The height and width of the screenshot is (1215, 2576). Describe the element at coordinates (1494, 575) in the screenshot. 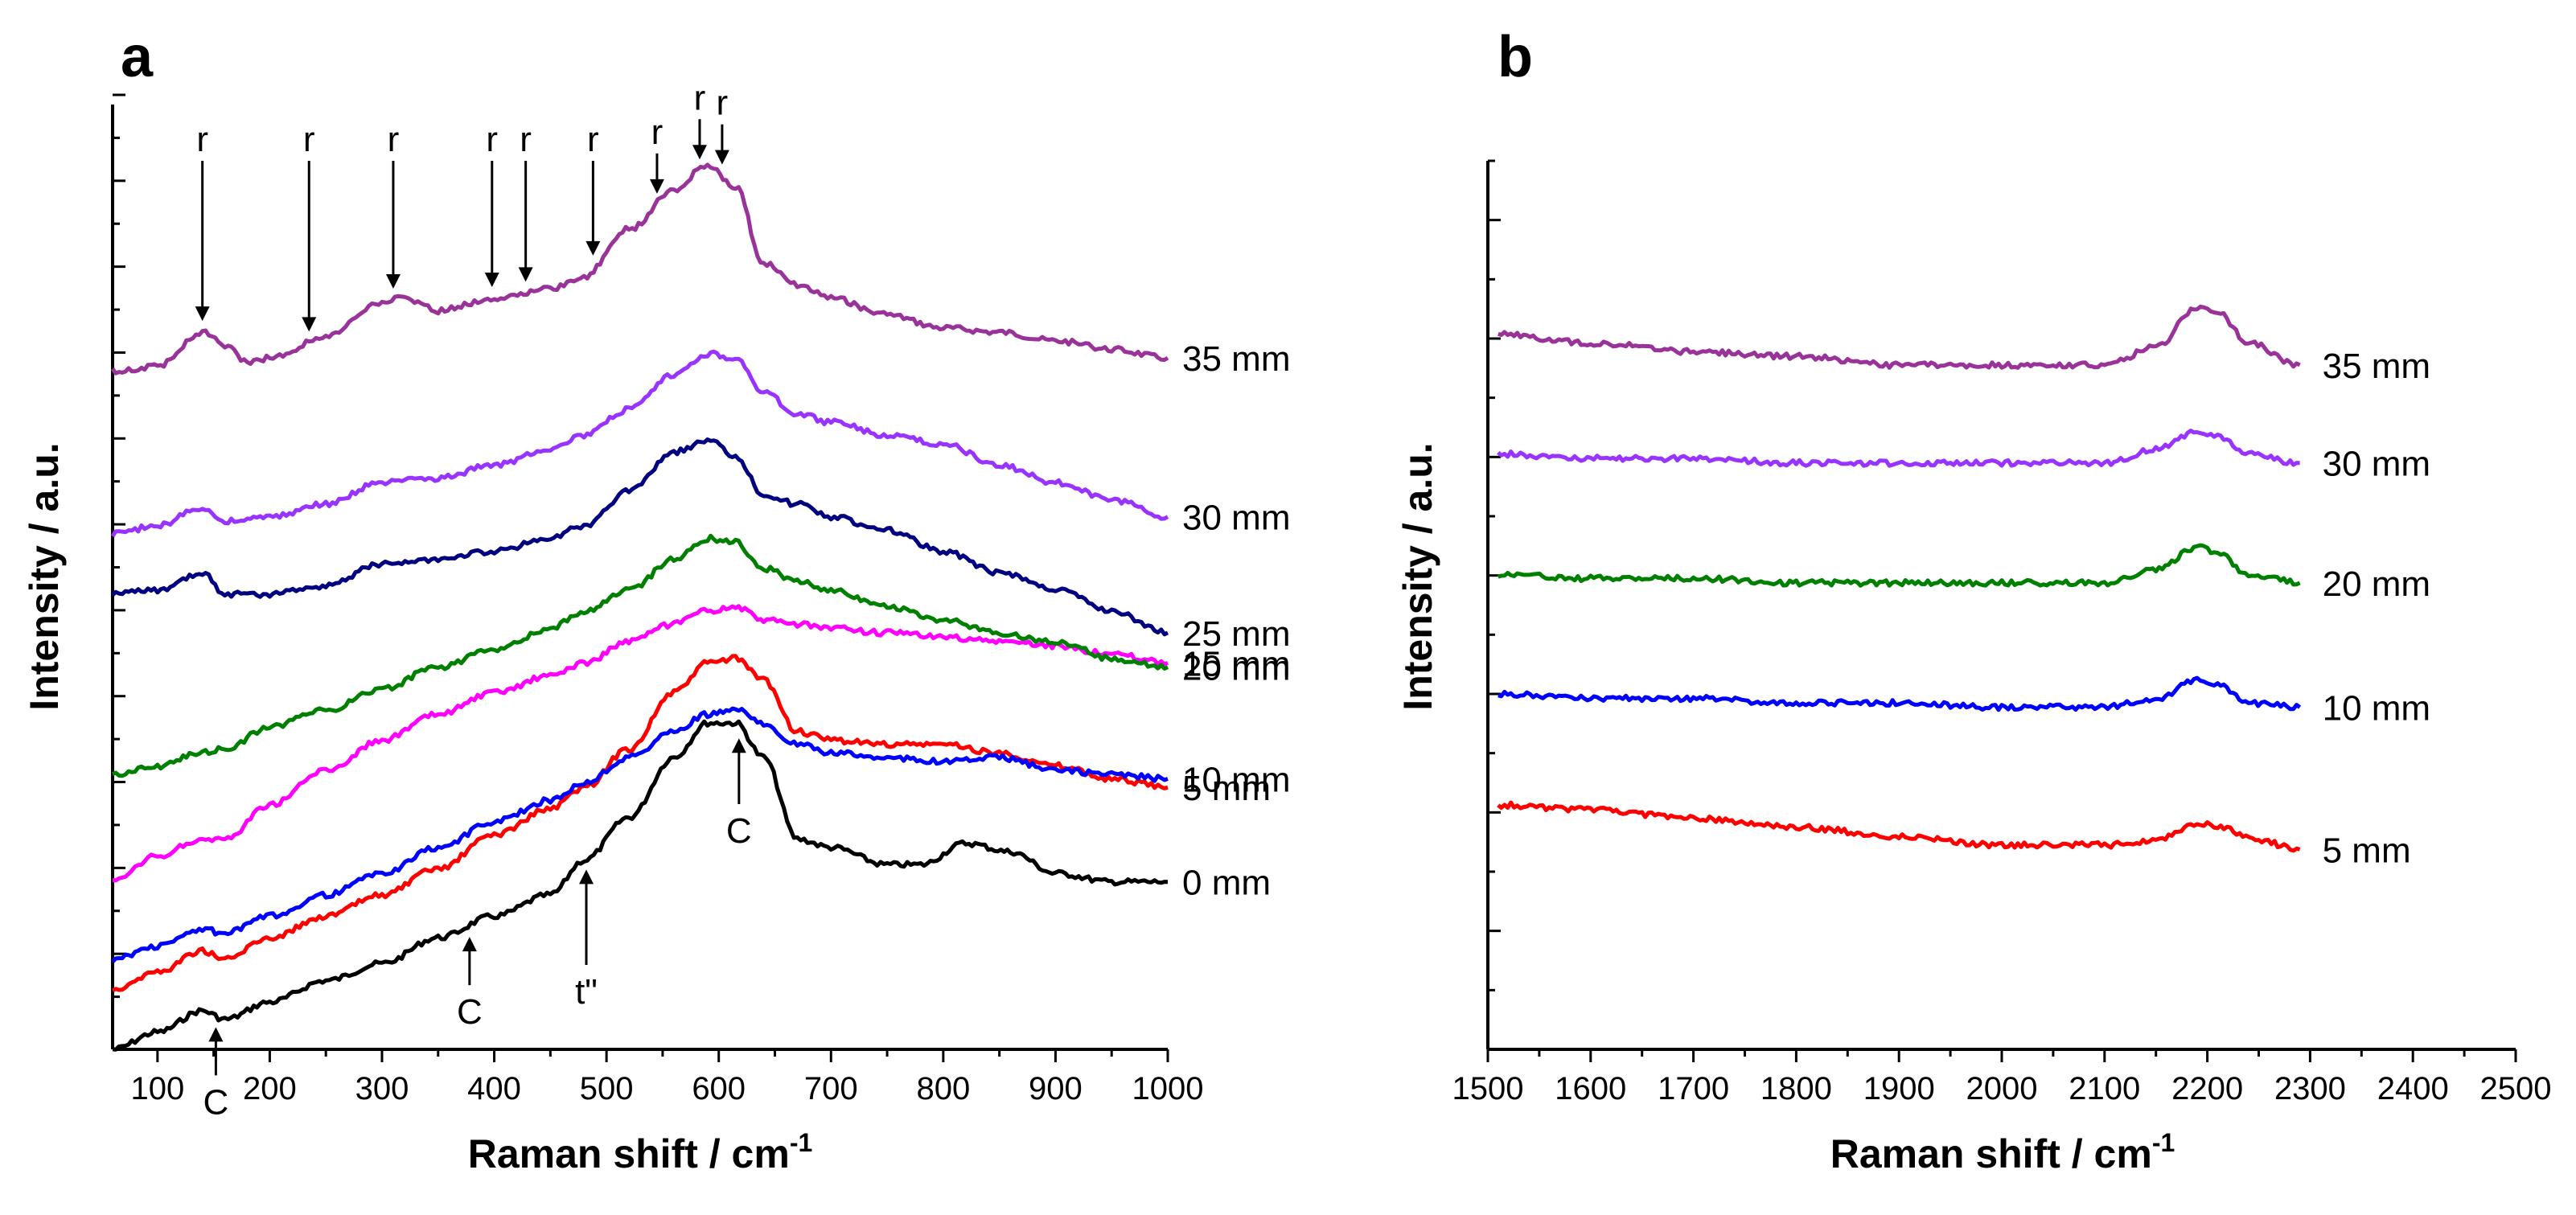

I see `panel-b-y-ticks` at that location.